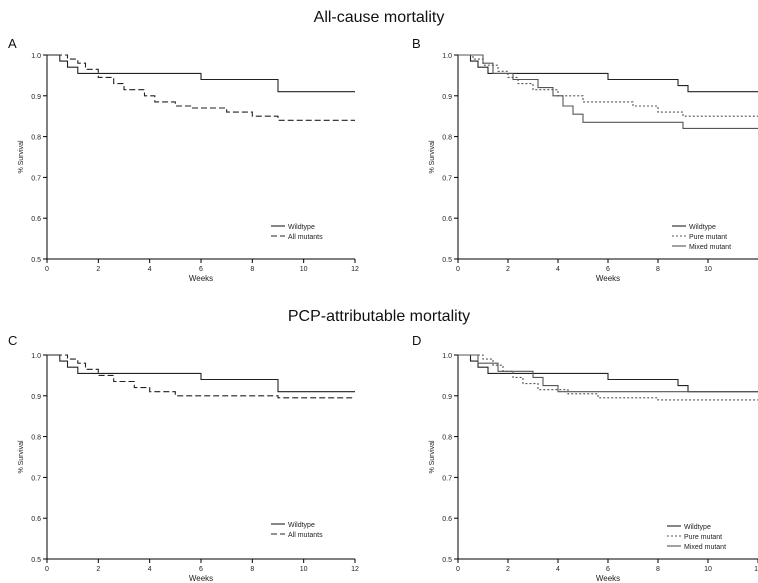  Describe the element at coordinates (416, 43) in the screenshot. I see `panel-letter-b: B` at that location.